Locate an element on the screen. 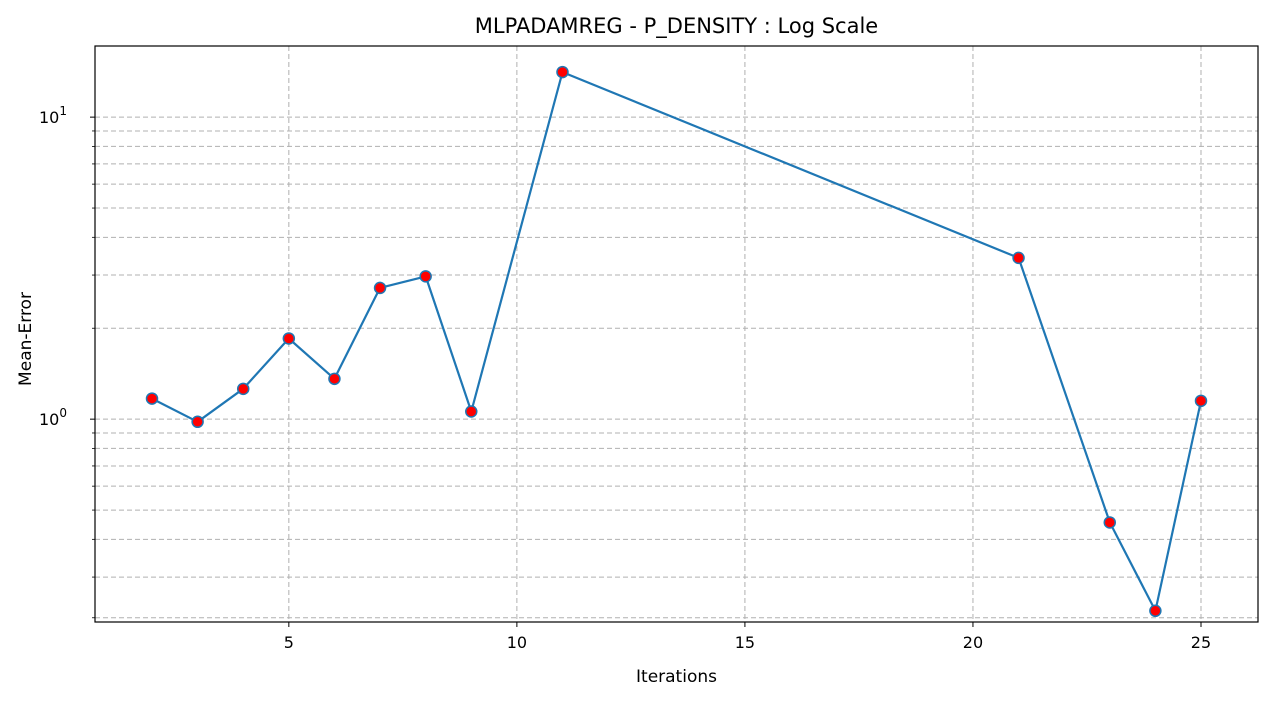 This screenshot has width=1272, height=701. x-tick-label: 15 is located at coordinates (745, 642).